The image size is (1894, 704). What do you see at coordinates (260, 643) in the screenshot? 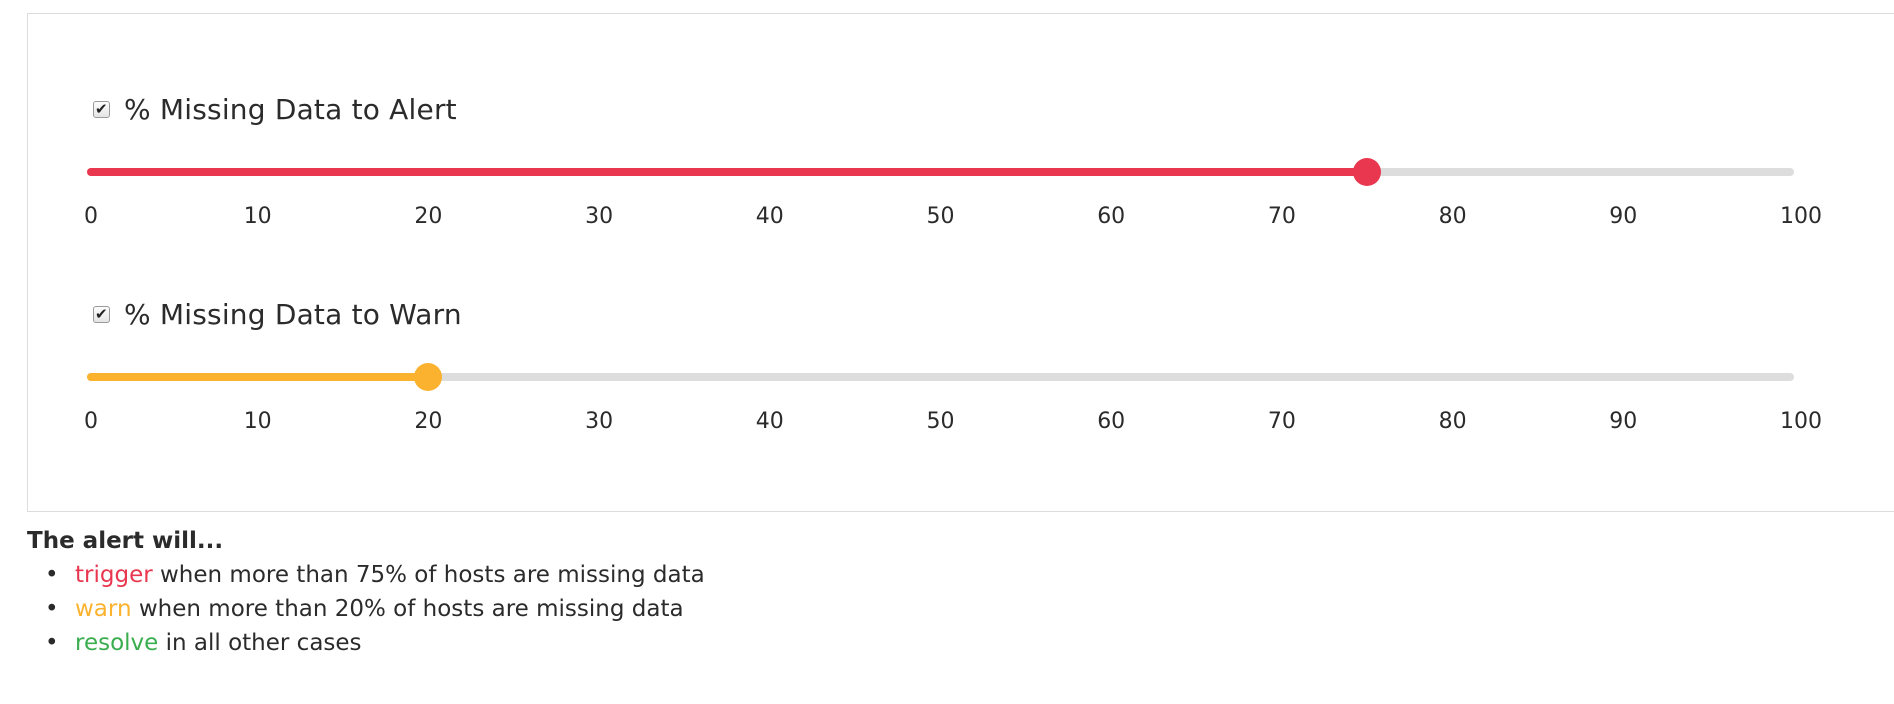
I see `summary-text: in all other cases` at bounding box center [260, 643].